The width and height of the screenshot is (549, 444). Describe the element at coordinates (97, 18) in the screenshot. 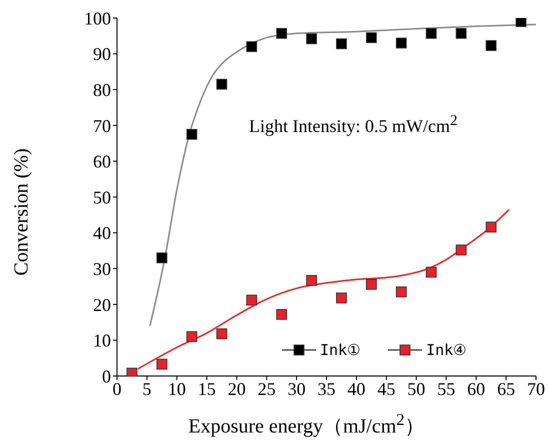

I see `y-tick-label: 100` at that location.